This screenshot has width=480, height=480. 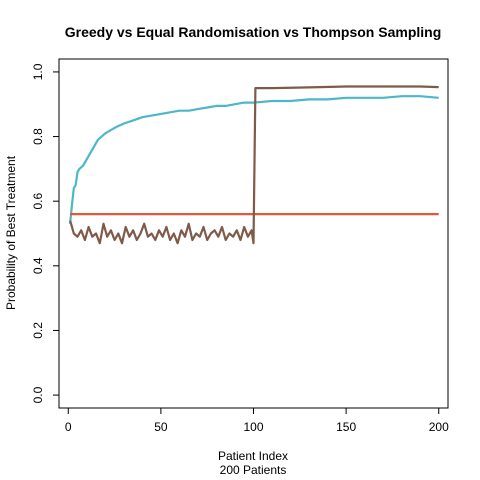 I want to click on x-tick-label: 0, so click(x=68, y=427).